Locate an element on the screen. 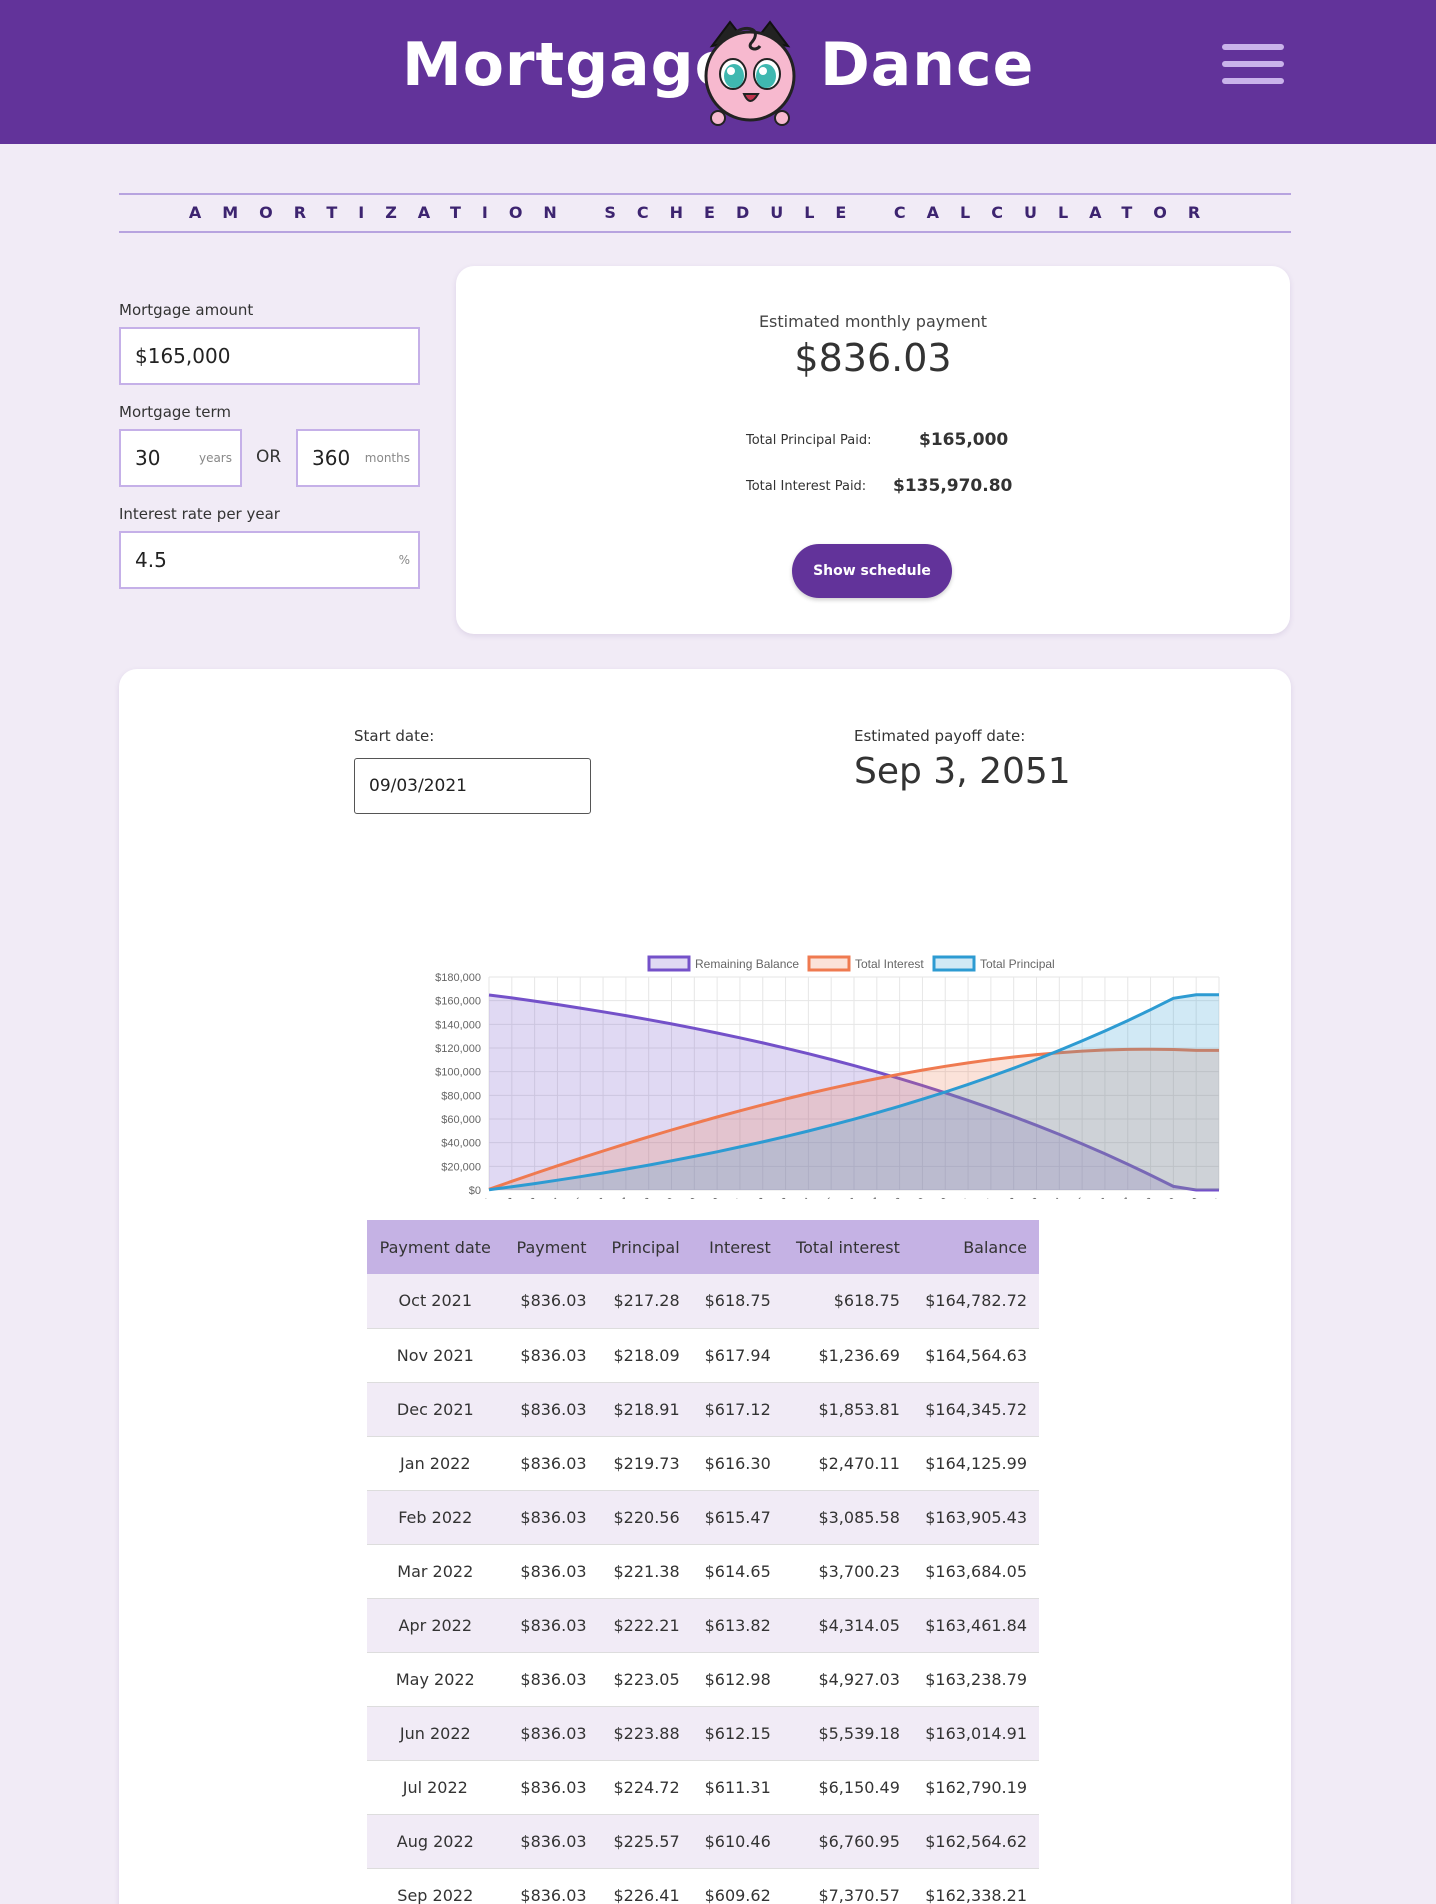  cell-principal: $220.56 is located at coordinates (646, 1517).